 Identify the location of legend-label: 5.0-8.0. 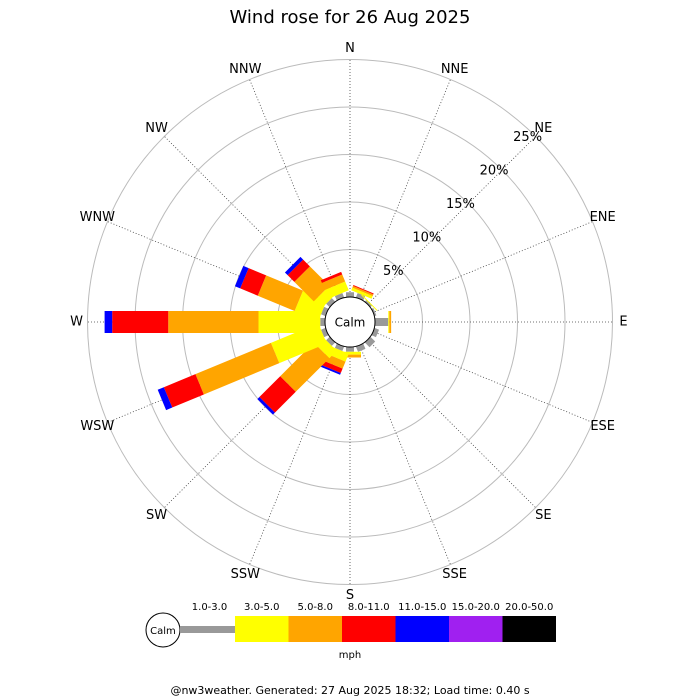
(315, 607).